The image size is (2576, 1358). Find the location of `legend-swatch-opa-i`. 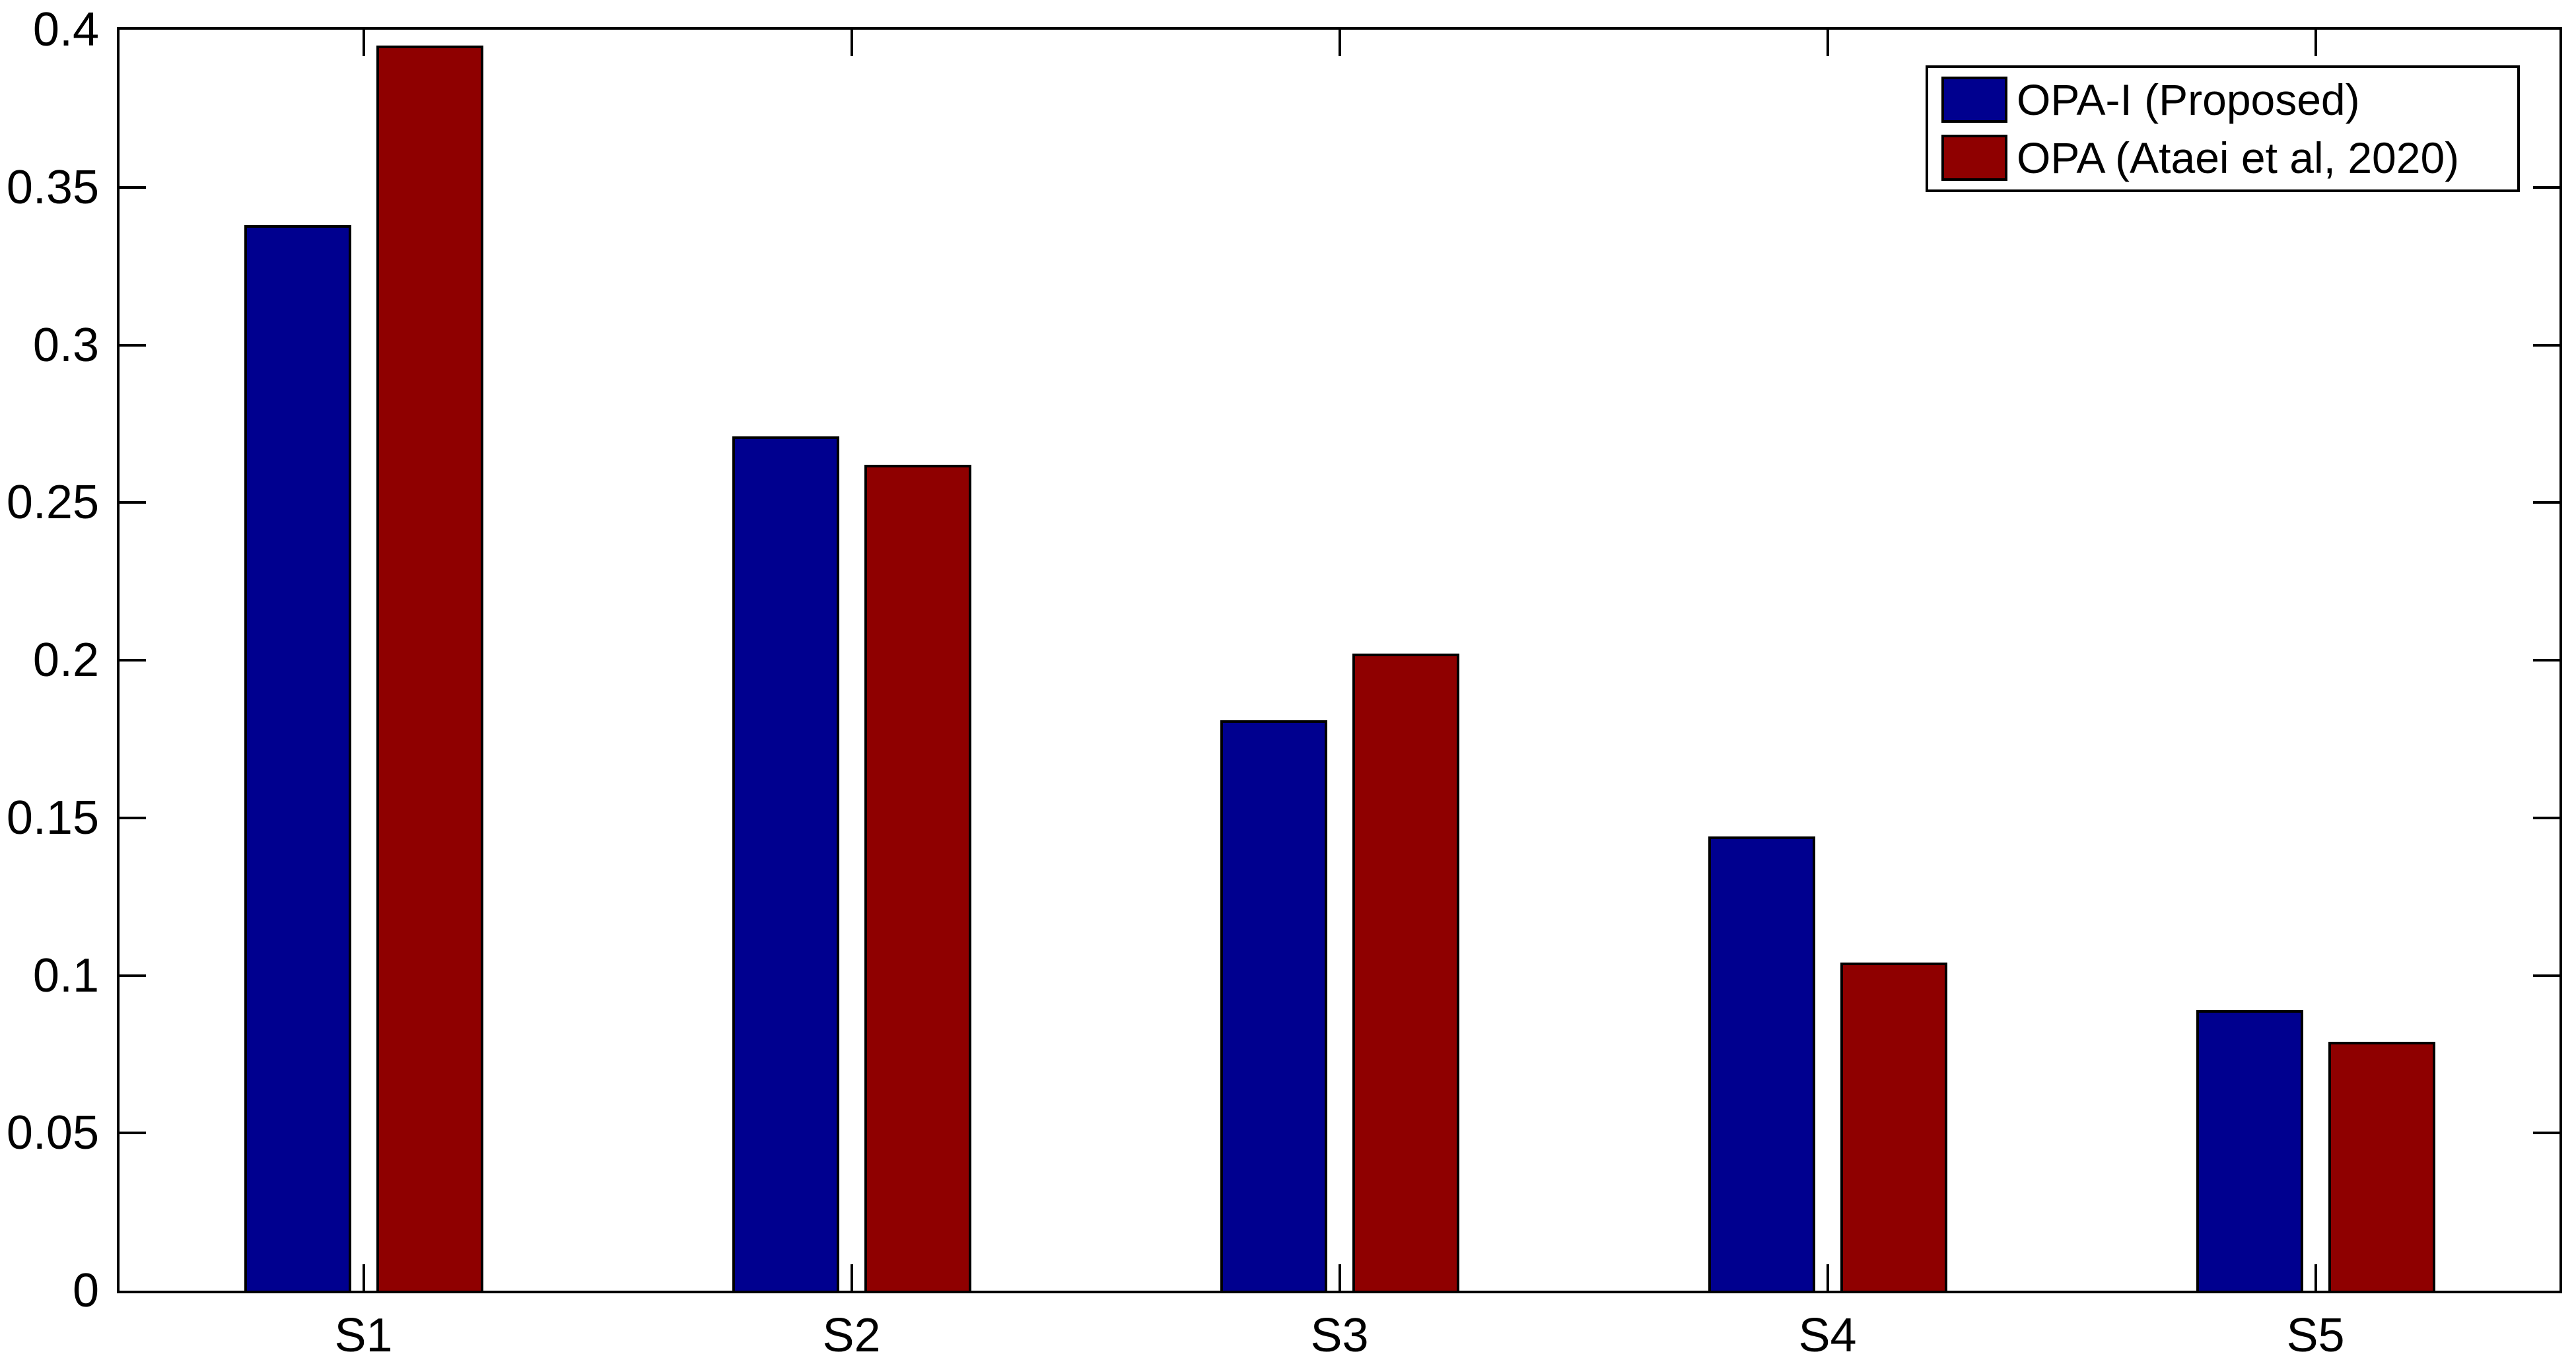

legend-swatch-opa-i is located at coordinates (1974, 100).